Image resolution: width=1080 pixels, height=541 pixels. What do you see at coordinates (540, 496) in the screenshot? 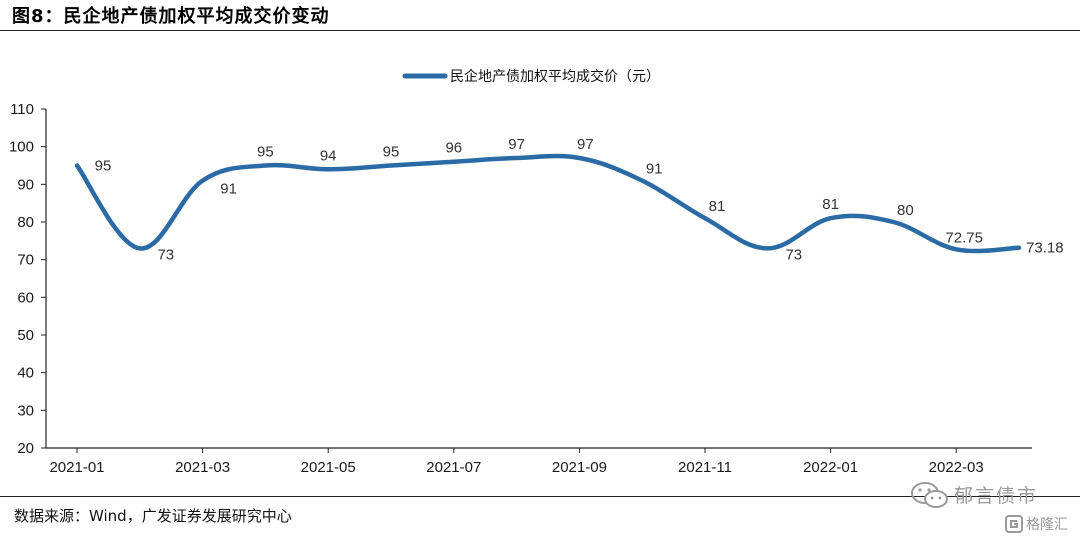
I see `bottom-rule` at bounding box center [540, 496].